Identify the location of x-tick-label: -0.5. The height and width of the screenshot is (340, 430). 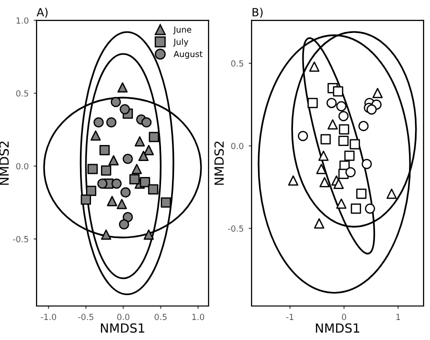
(86, 317).